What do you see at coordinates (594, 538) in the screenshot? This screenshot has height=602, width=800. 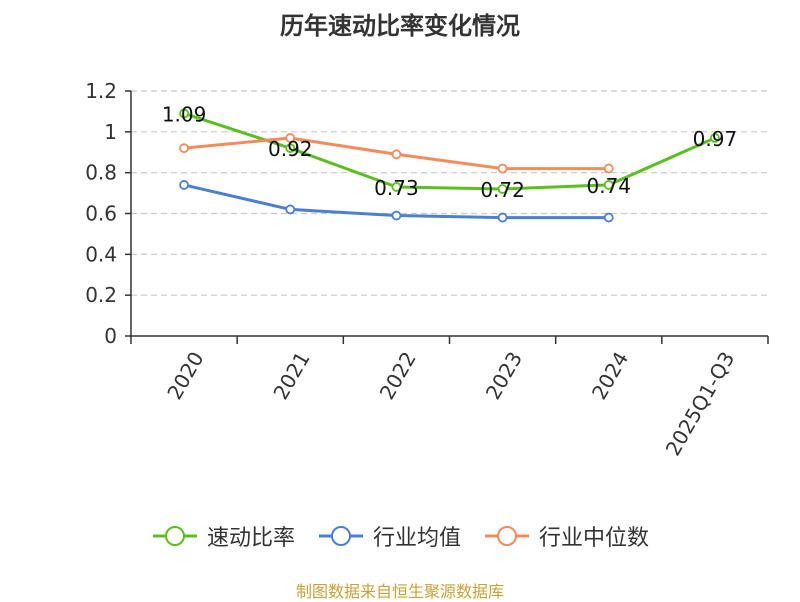 I see `legend-label: 行业中位数` at bounding box center [594, 538].